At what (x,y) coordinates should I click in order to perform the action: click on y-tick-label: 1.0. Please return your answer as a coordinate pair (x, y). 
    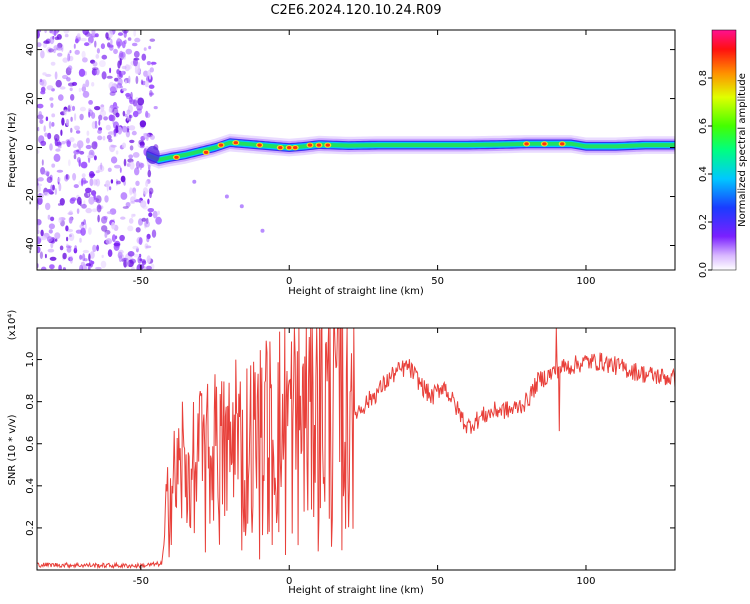
    Looking at the image, I should click on (30, 360).